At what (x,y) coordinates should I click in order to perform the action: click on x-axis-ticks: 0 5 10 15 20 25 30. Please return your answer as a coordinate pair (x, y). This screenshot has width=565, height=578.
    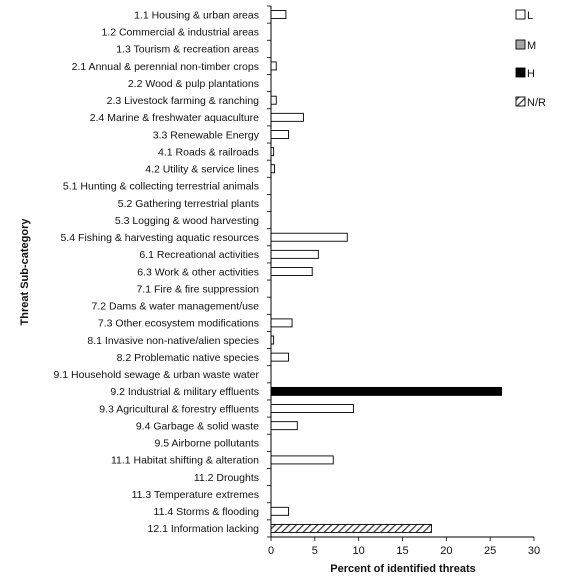
    Looking at the image, I should click on (404, 551).